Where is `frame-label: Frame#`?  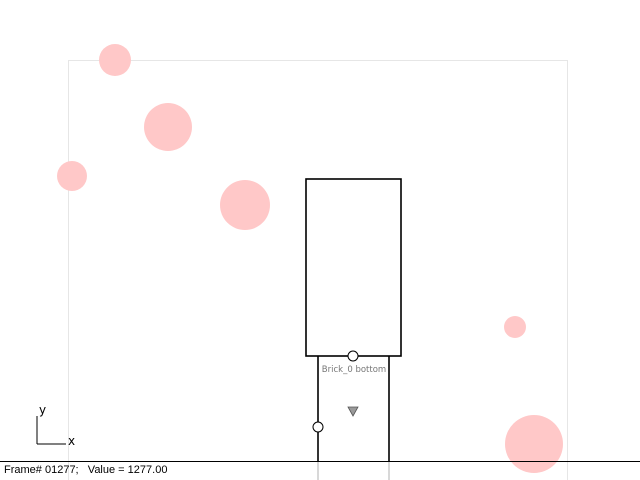 frame-label: Frame# is located at coordinates (23, 470).